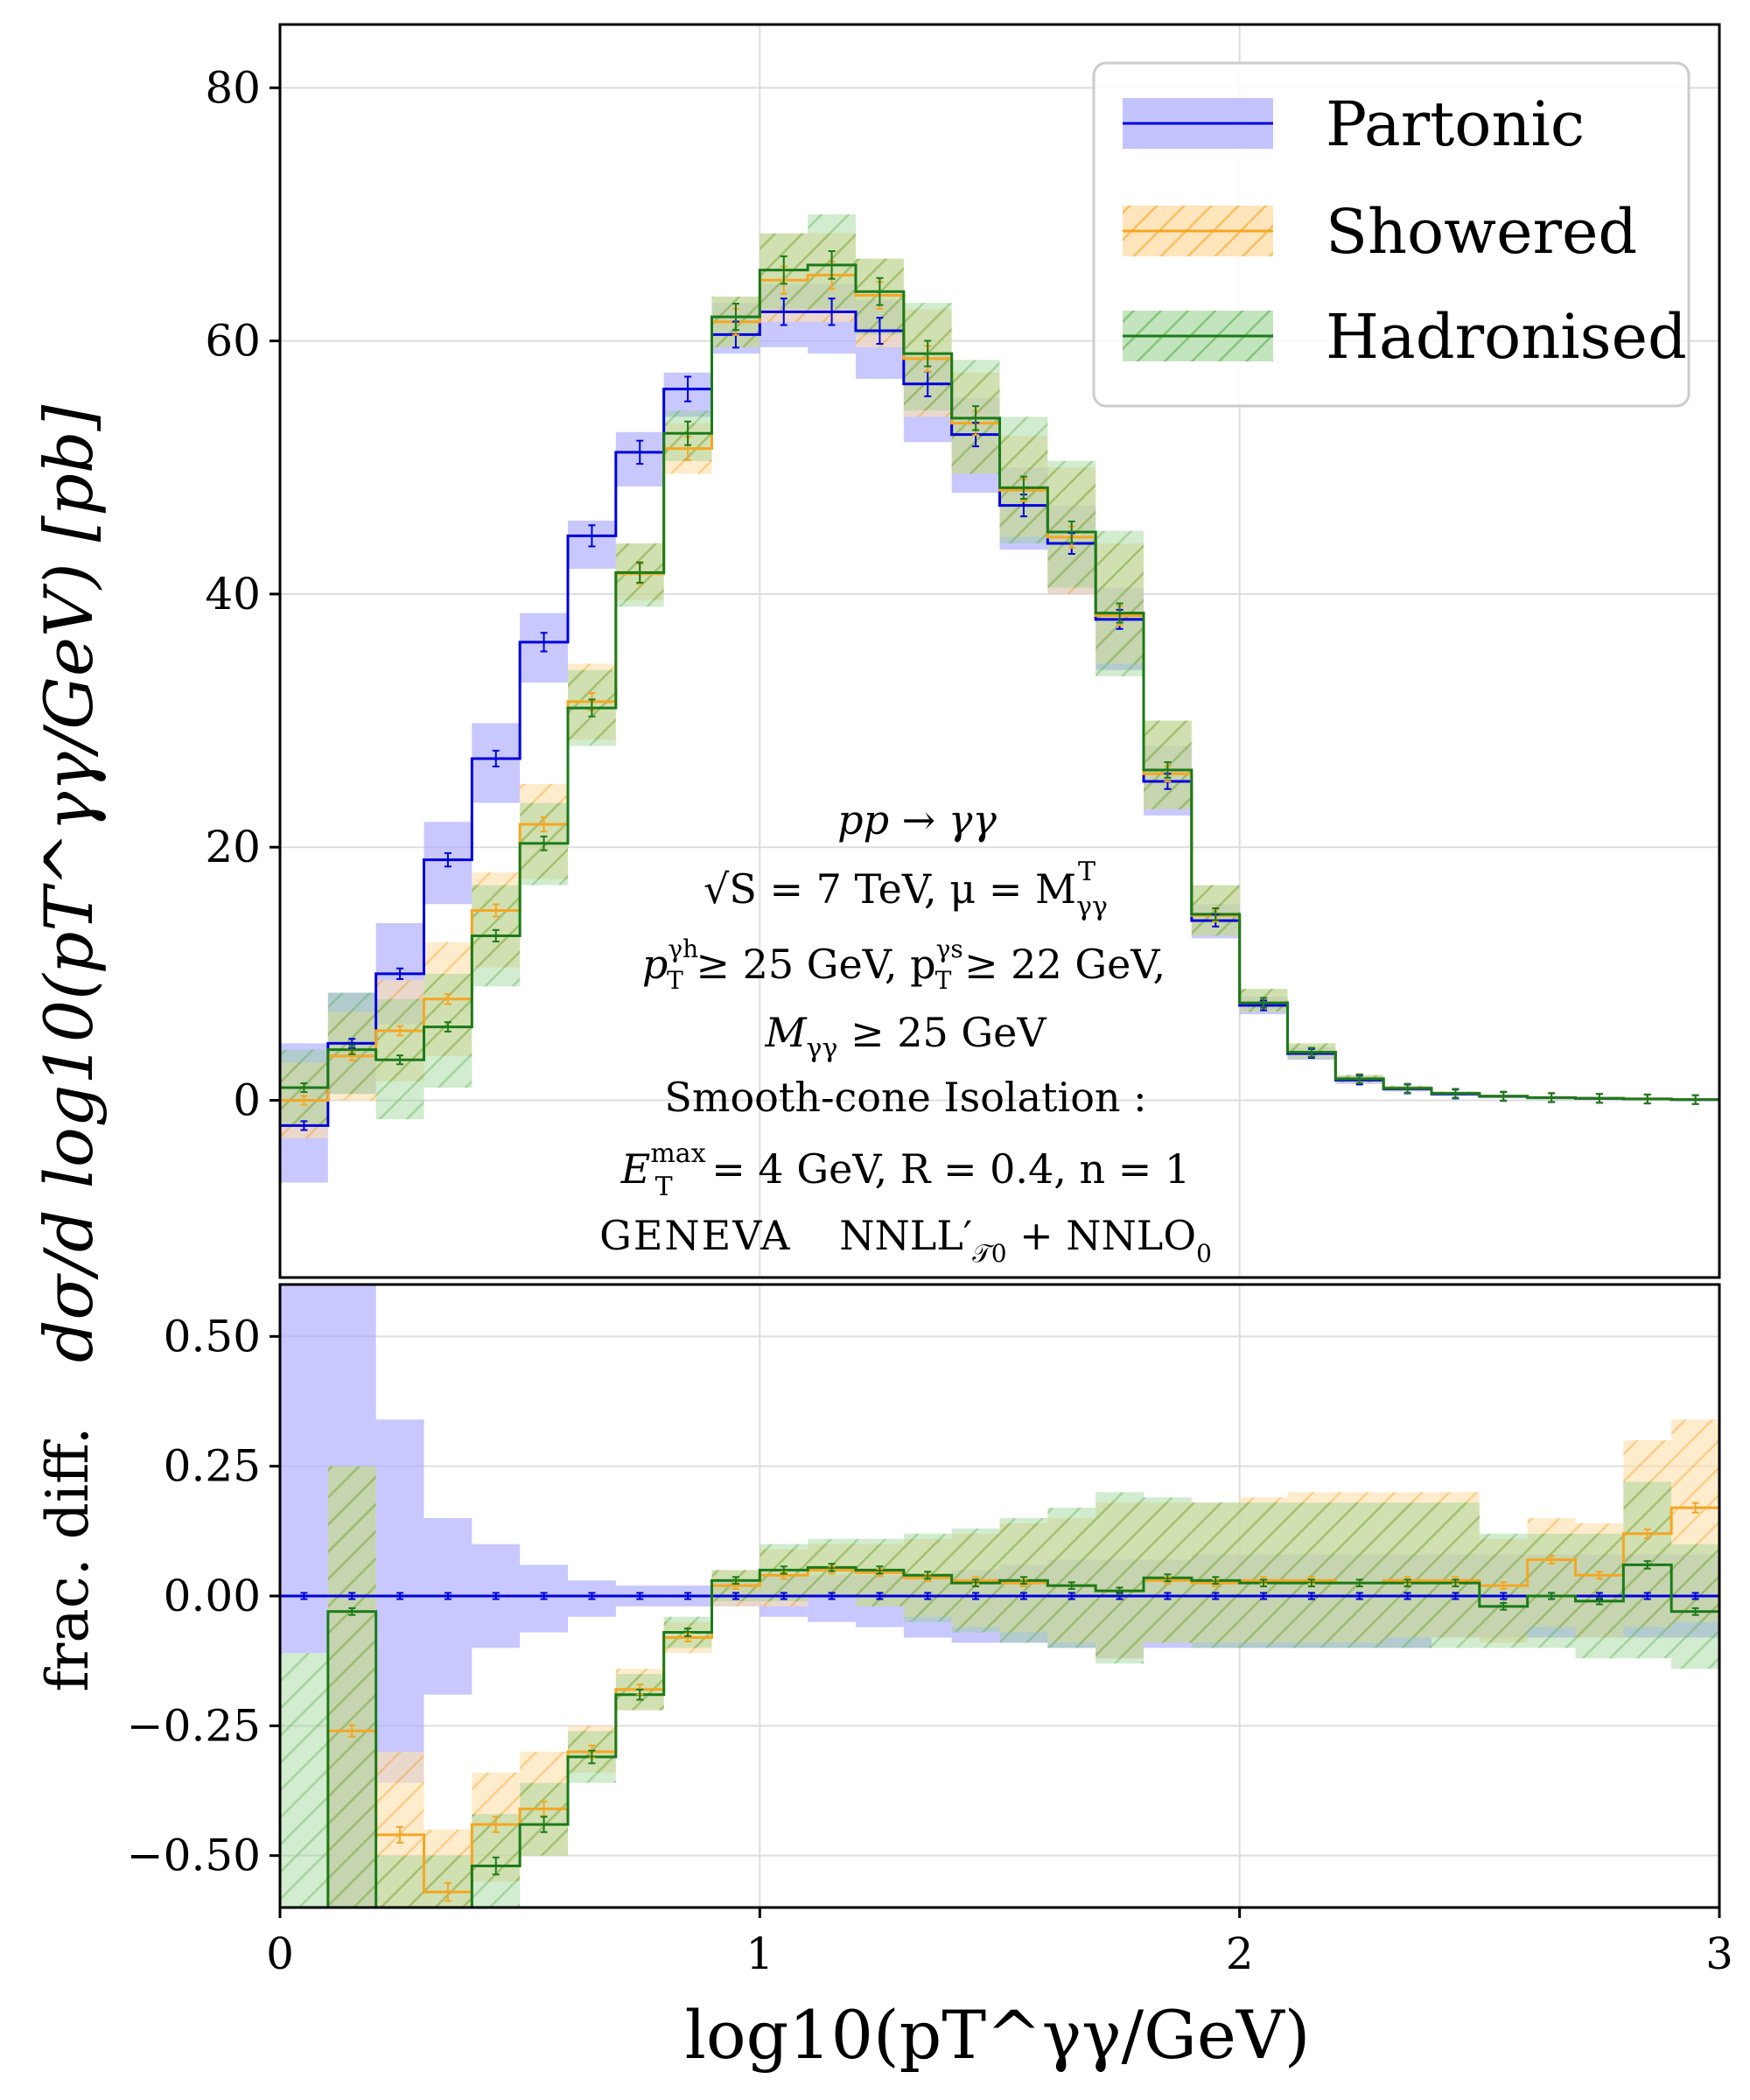 The image size is (1750, 2100). Describe the element at coordinates (917, 820) in the screenshot. I see `annotation-process: pp → γγ` at that location.